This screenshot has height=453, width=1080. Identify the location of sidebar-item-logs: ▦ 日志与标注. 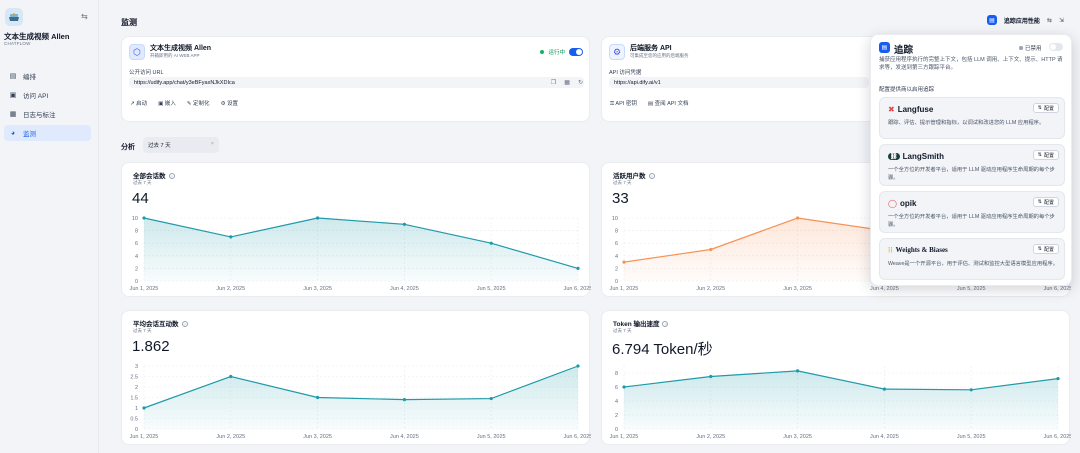
(47, 114).